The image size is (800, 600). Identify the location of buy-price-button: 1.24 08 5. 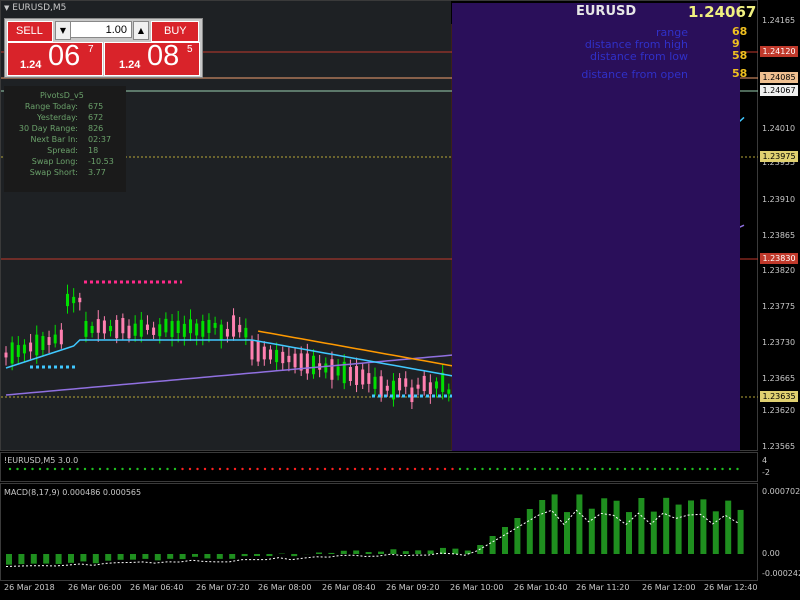
(152, 58).